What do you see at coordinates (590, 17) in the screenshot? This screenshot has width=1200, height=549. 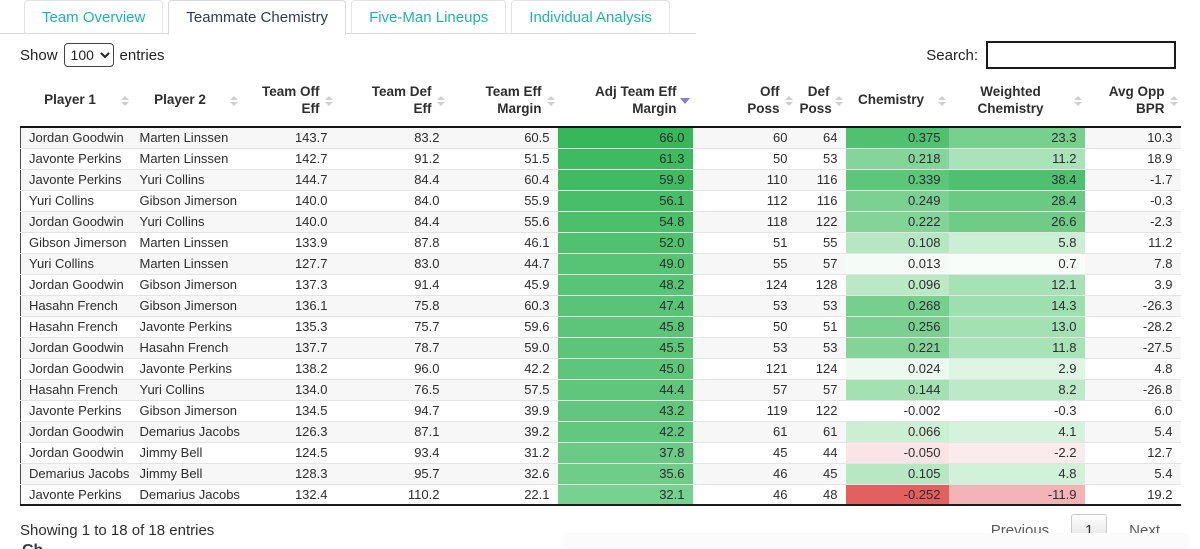 I see `tab-individual-analysis: Individual Analysis` at bounding box center [590, 17].